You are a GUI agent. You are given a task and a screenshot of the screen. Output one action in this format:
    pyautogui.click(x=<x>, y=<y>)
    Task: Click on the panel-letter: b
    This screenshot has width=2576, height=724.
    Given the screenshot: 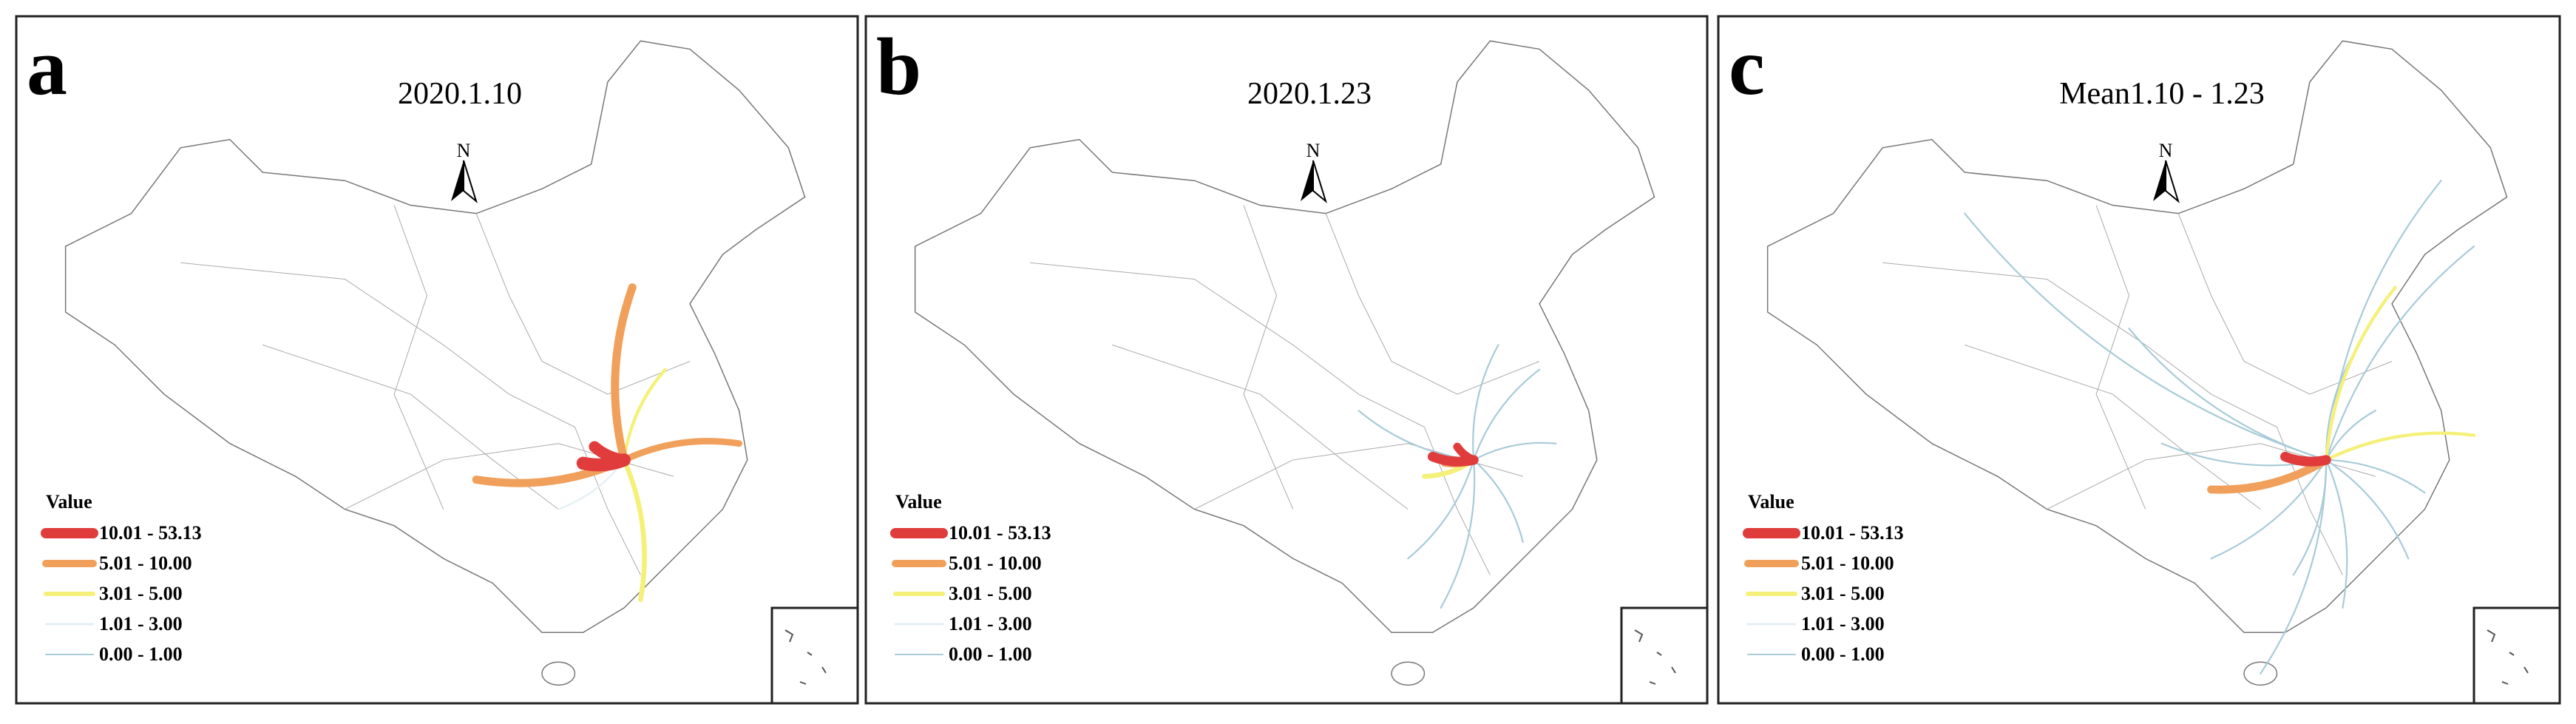 What is the action you would take?
    pyautogui.click(x=898, y=66)
    